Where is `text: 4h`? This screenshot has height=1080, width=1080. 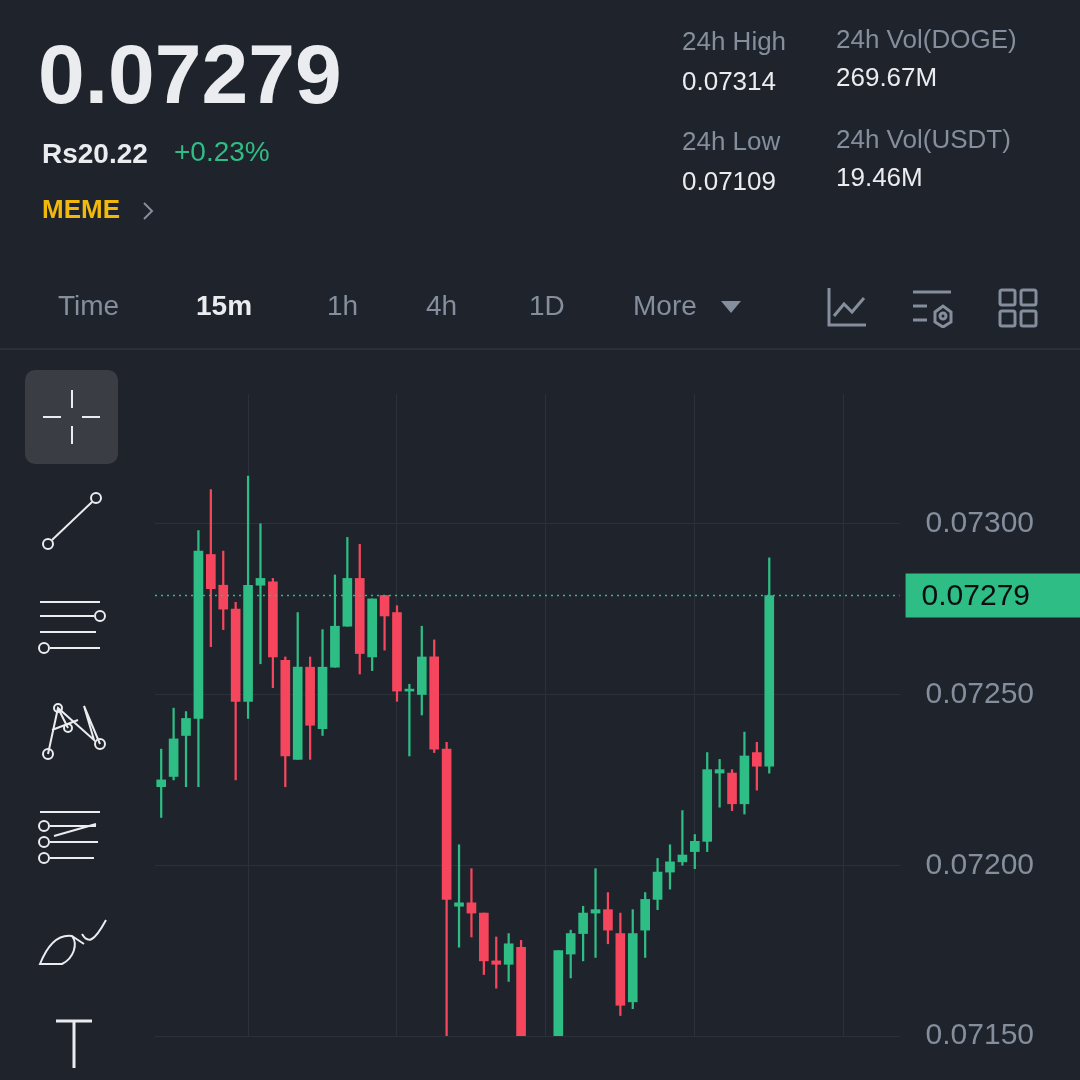
text: 4h is located at coordinates (442, 306).